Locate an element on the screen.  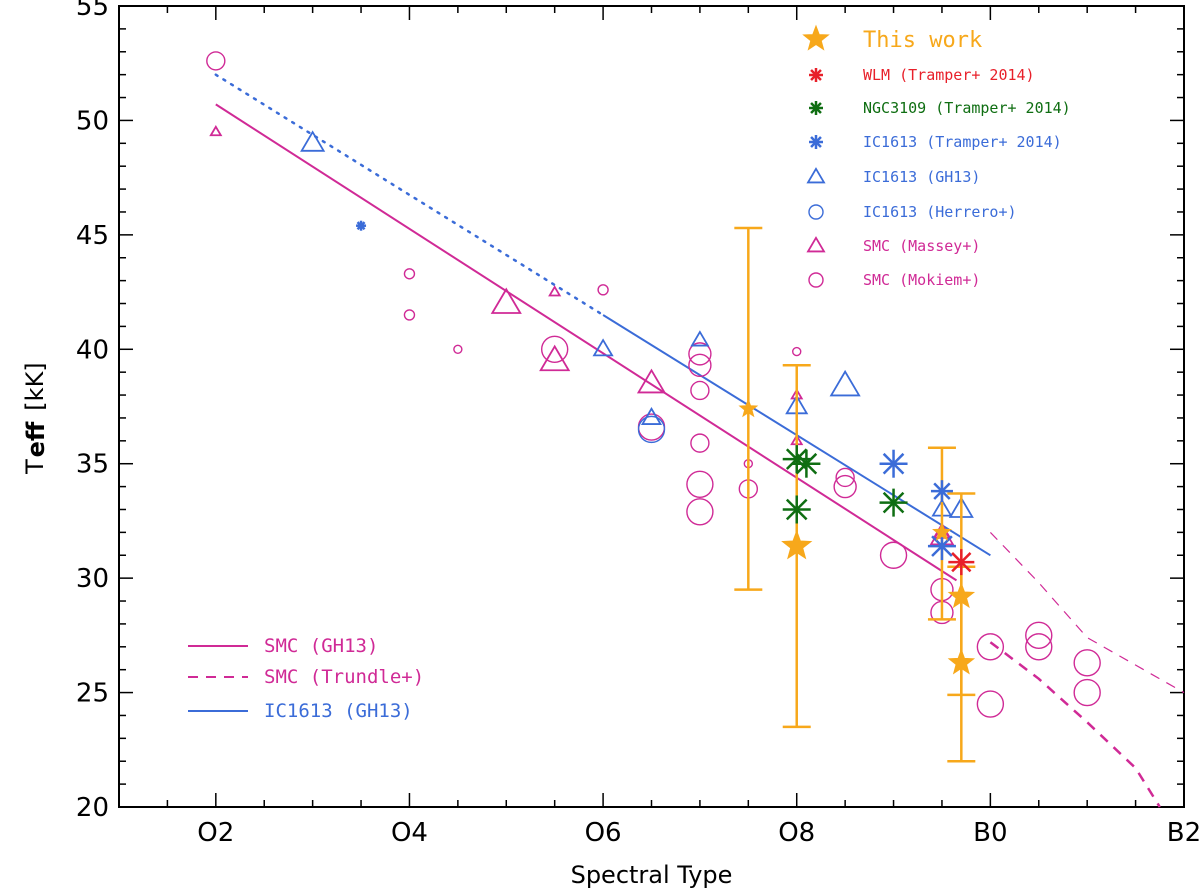
legend-line-entry: SMC (GH13) is located at coordinates (283, 646).